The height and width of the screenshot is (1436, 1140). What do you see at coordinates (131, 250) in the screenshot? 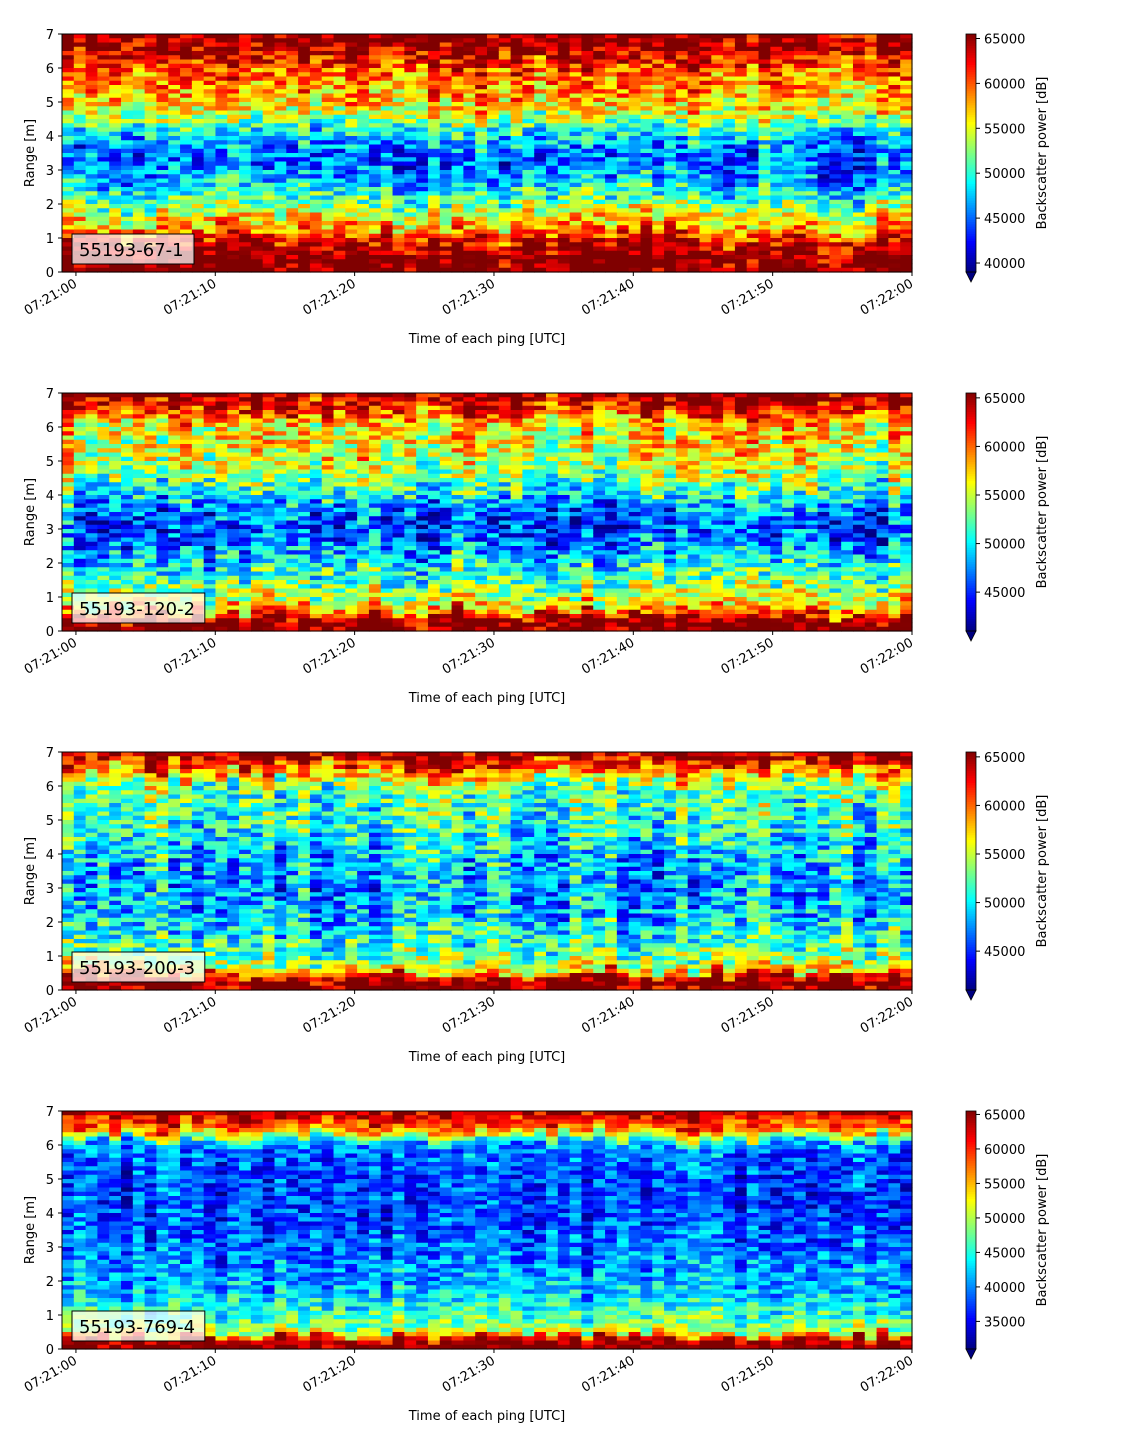
I see `panel-label-text: 55193-67-1` at bounding box center [131, 250].